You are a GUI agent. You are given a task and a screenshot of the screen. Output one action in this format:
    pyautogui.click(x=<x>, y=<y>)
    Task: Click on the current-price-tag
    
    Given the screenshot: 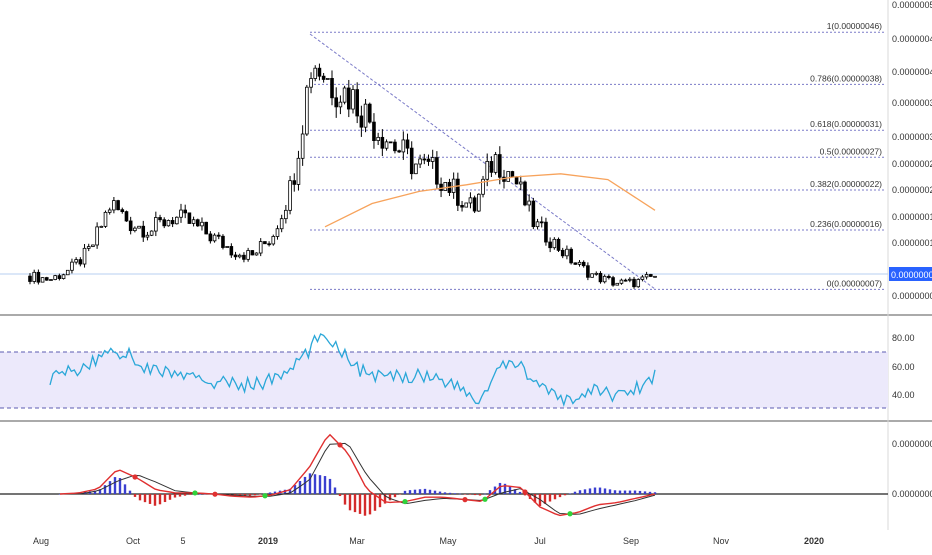 What is the action you would take?
    pyautogui.click(x=910, y=274)
    